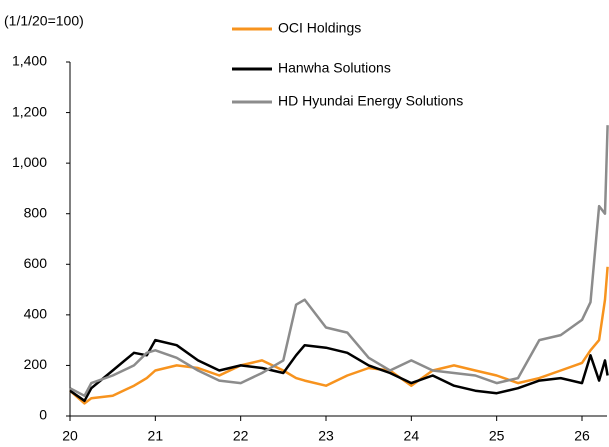  Describe the element at coordinates (339, 370) in the screenshot. I see `series-line` at that location.